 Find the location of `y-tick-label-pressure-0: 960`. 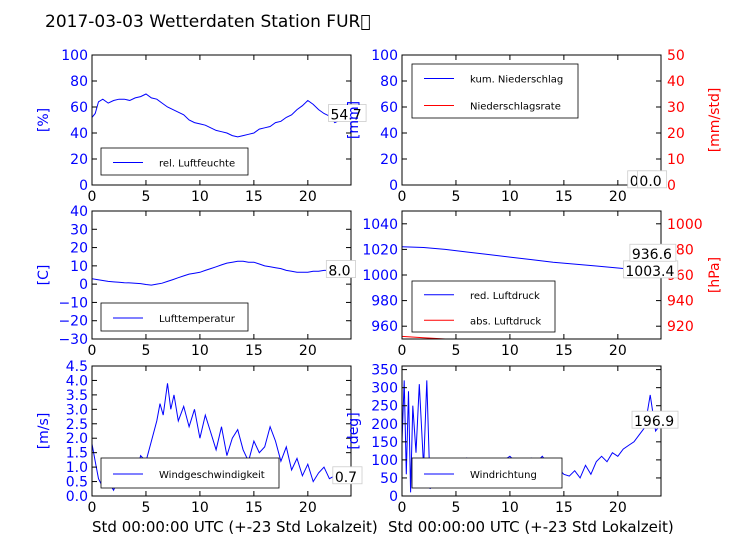

y-tick-label-pressure-0: 960 is located at coordinates (384, 327).